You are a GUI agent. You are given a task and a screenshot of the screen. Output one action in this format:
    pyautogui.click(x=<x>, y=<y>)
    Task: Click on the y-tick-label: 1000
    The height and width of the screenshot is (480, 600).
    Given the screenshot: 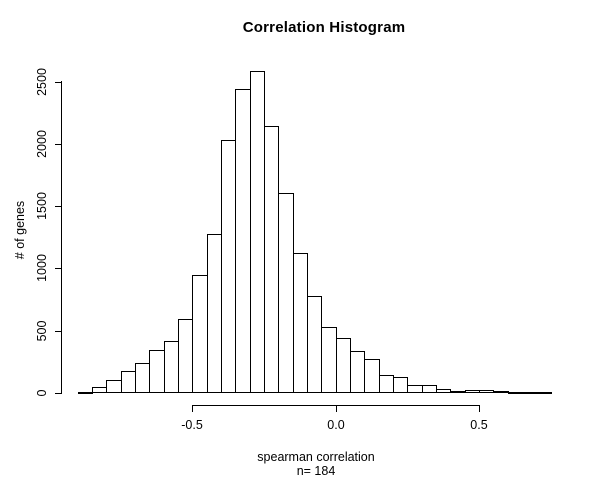 What is the action you would take?
    pyautogui.click(x=42, y=268)
    